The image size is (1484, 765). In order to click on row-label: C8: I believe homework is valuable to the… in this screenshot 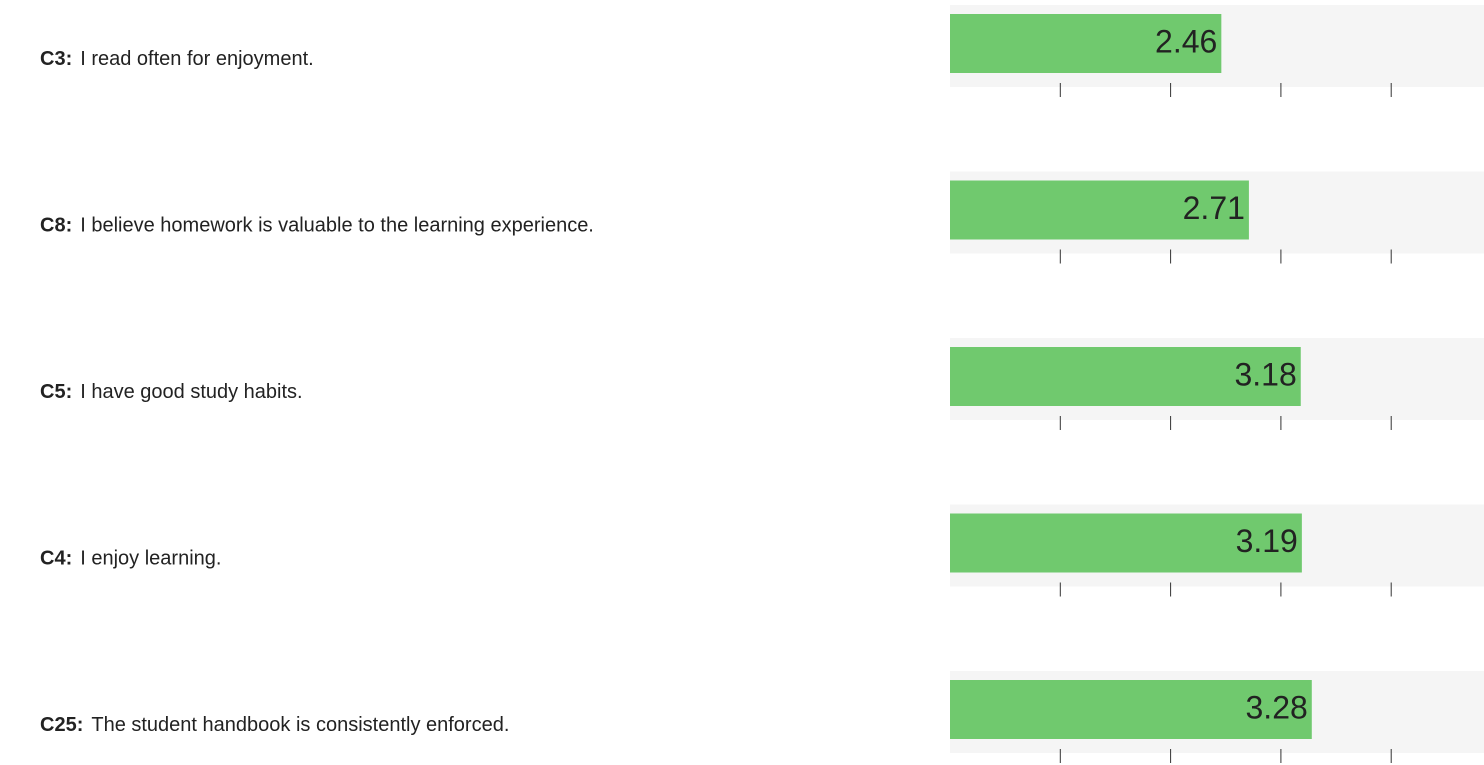, I will do `click(317, 226)`.